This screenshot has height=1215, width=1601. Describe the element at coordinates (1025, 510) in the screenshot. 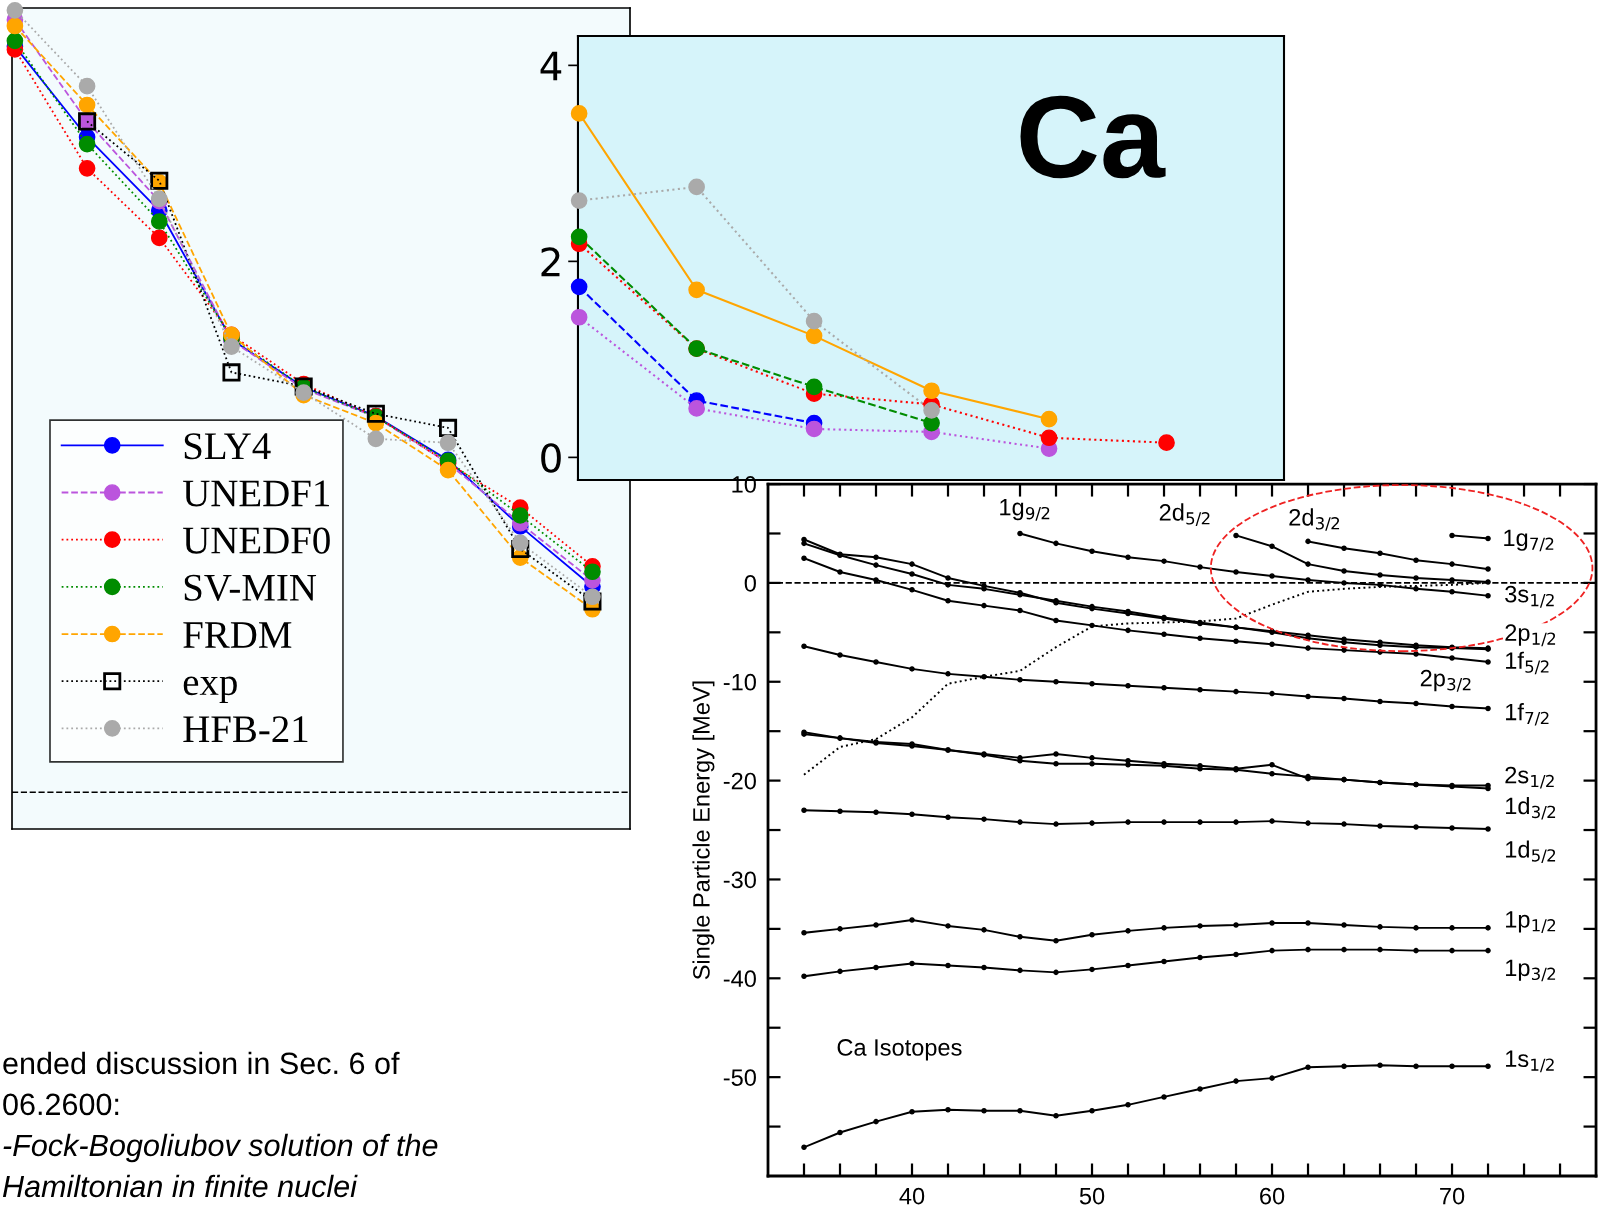

I see `annotation: 1g$_{9/2}$` at that location.